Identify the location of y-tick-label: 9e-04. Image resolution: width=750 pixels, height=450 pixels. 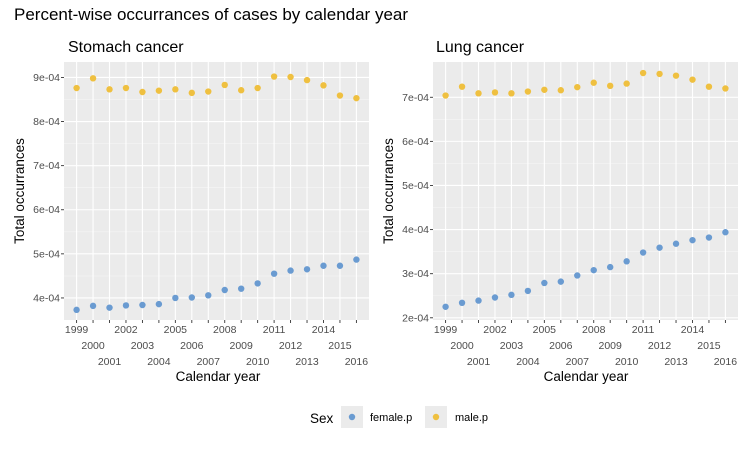
(46, 78).